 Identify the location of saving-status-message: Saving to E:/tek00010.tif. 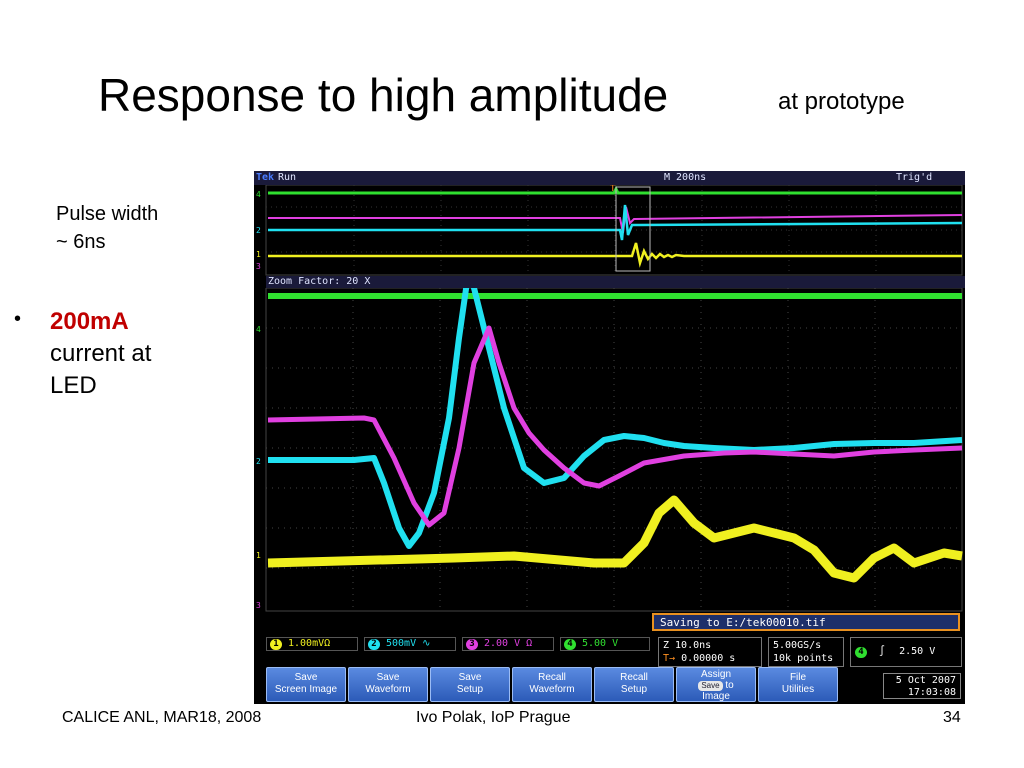
(806, 622).